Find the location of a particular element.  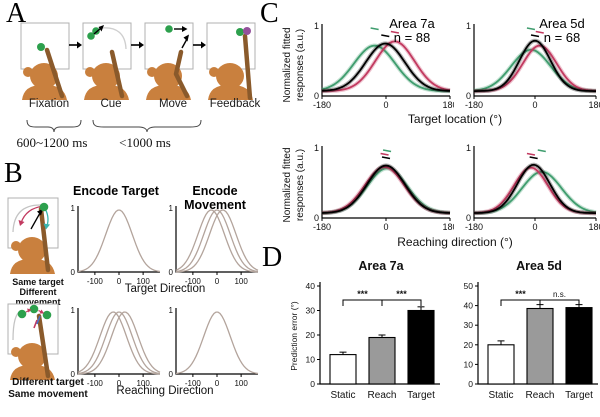

bar-static is located at coordinates (501, 364).